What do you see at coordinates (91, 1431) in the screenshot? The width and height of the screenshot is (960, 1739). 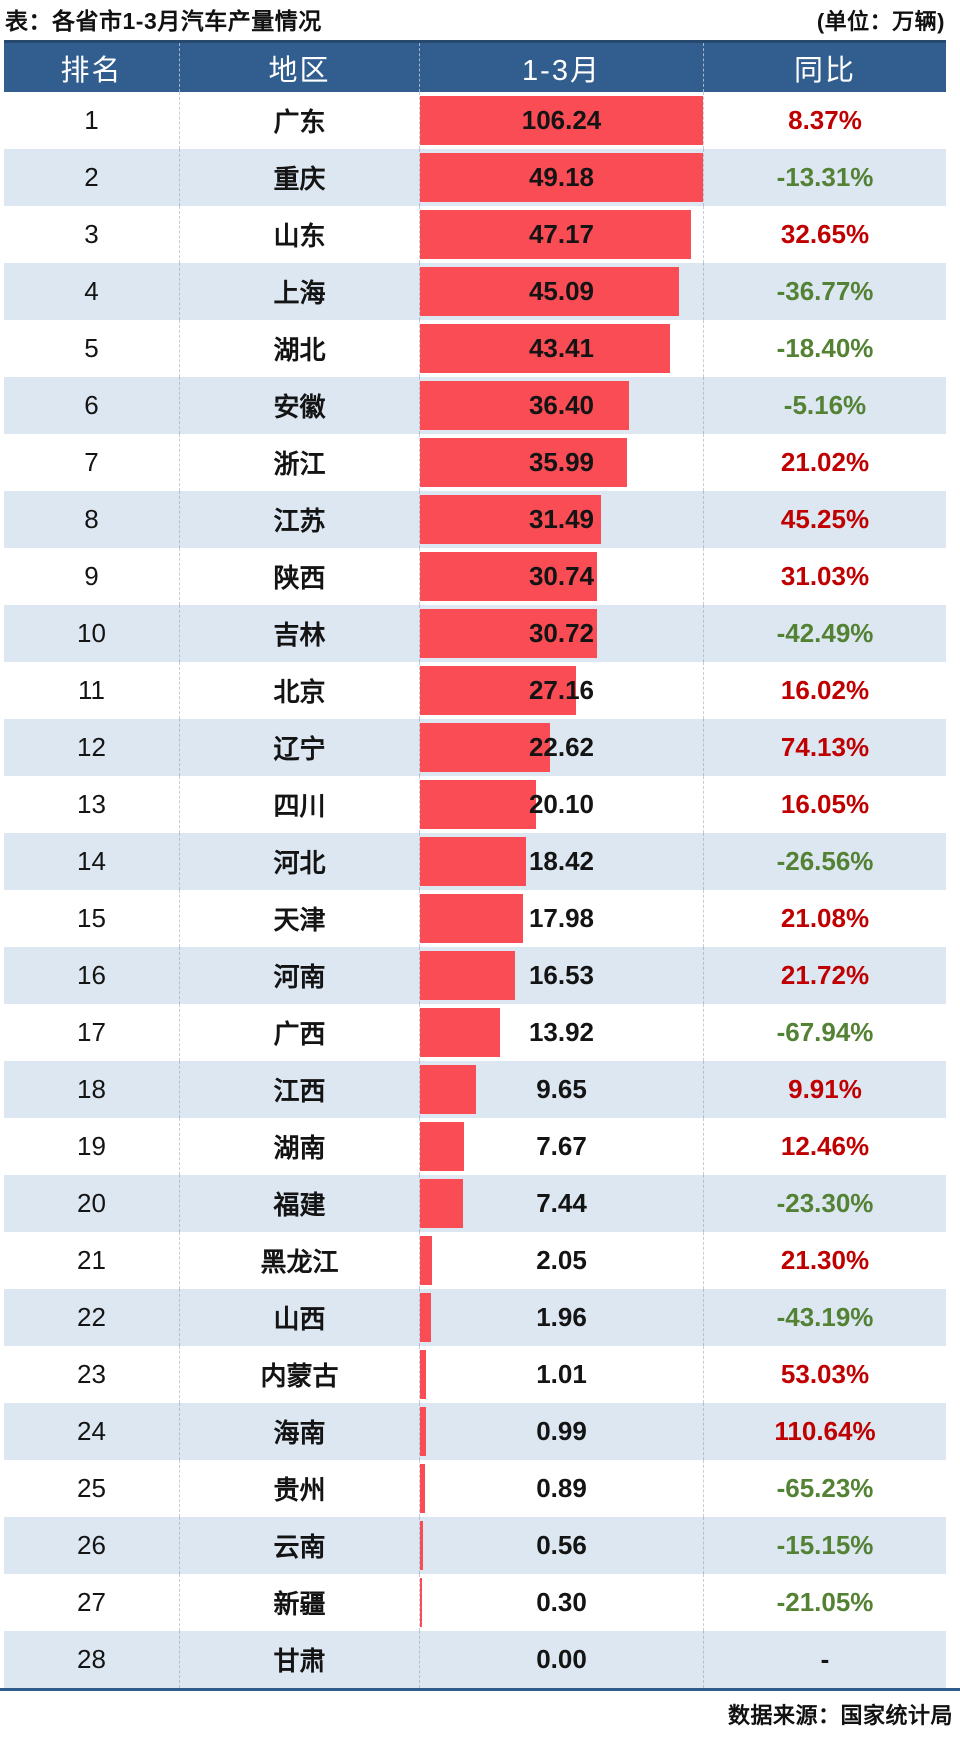 I see `rank-cell: 24` at bounding box center [91, 1431].